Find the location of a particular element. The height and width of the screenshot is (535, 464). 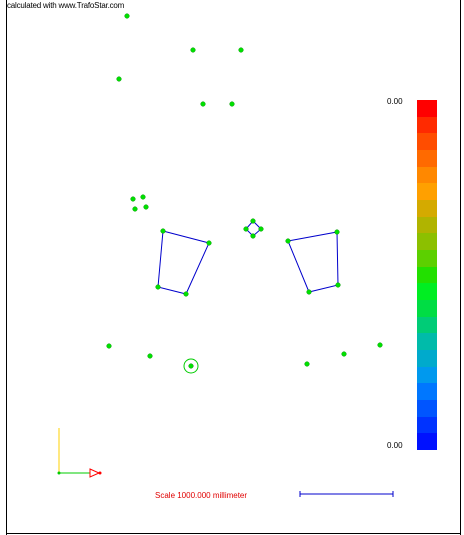

x-axis-arrow is located at coordinates (95, 473).